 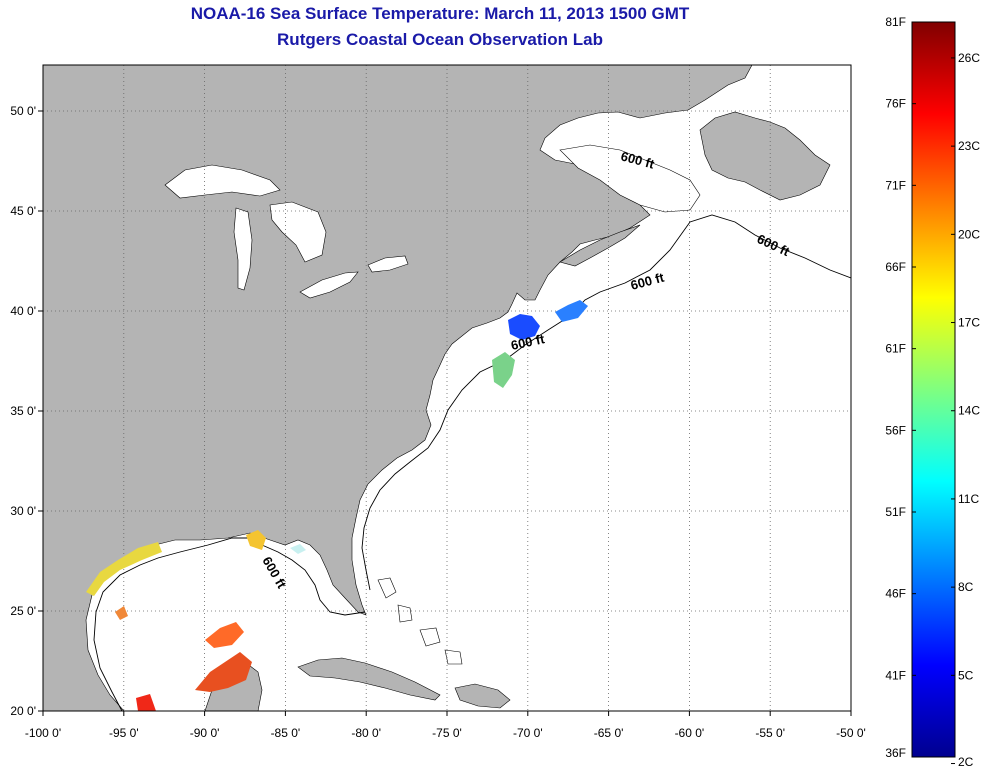 I want to click on latitude-axis: 20 0' 25 0' 30 0' 35 0' 40 0' 45 0' 50 0', so click(x=26, y=411).